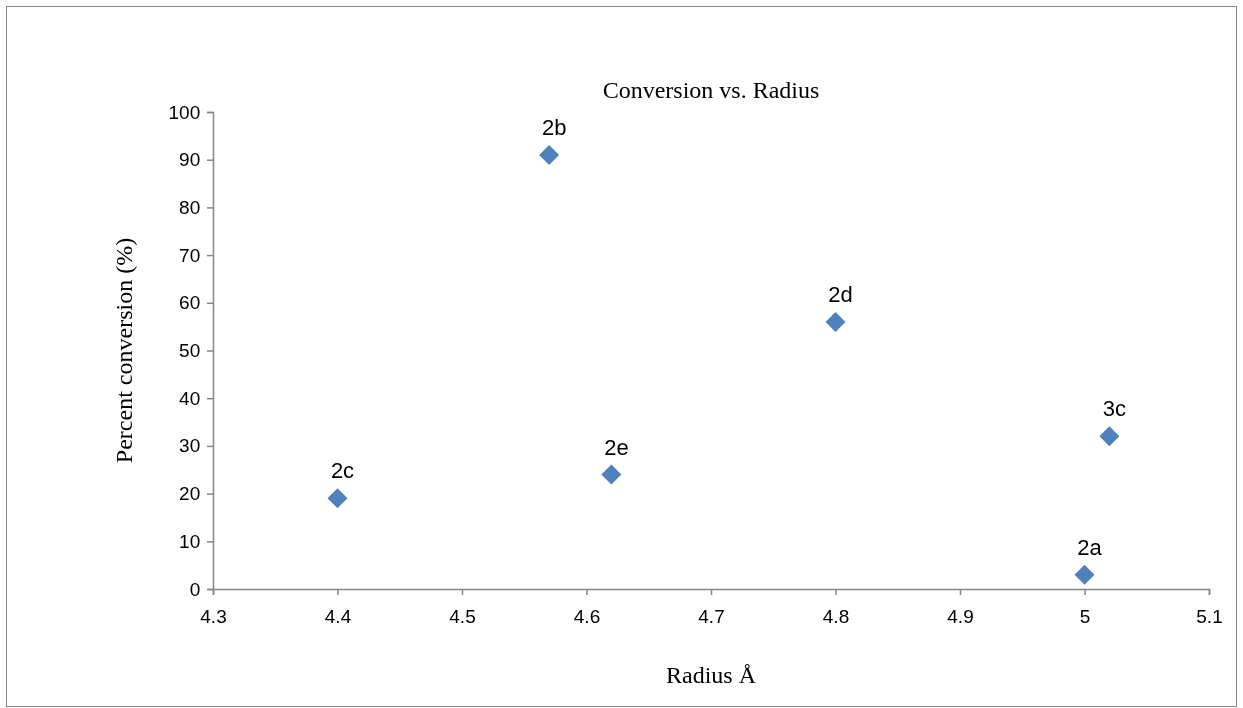  I want to click on y-tick-label: 50, so click(190, 351).